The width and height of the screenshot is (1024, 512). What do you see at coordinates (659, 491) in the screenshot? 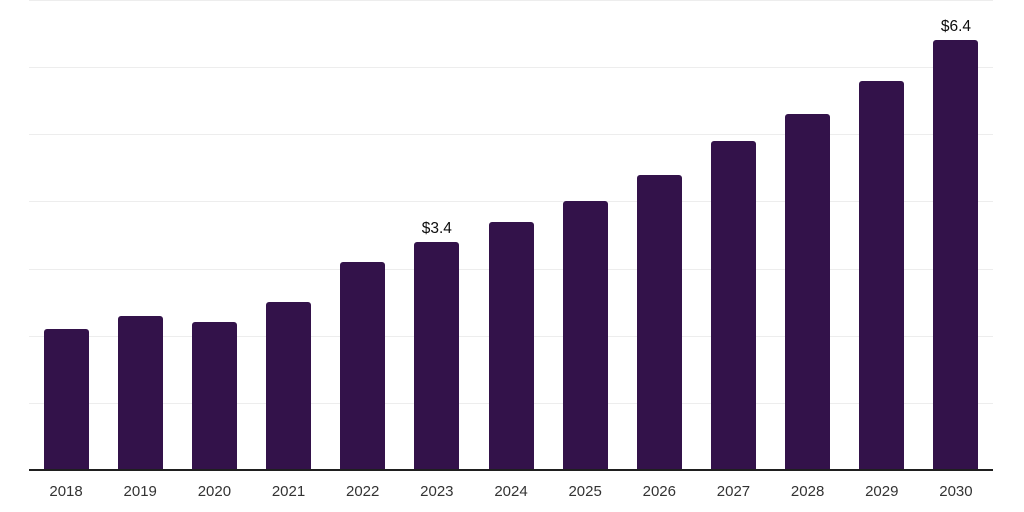
I see `x-label-2026: 2026` at bounding box center [659, 491].